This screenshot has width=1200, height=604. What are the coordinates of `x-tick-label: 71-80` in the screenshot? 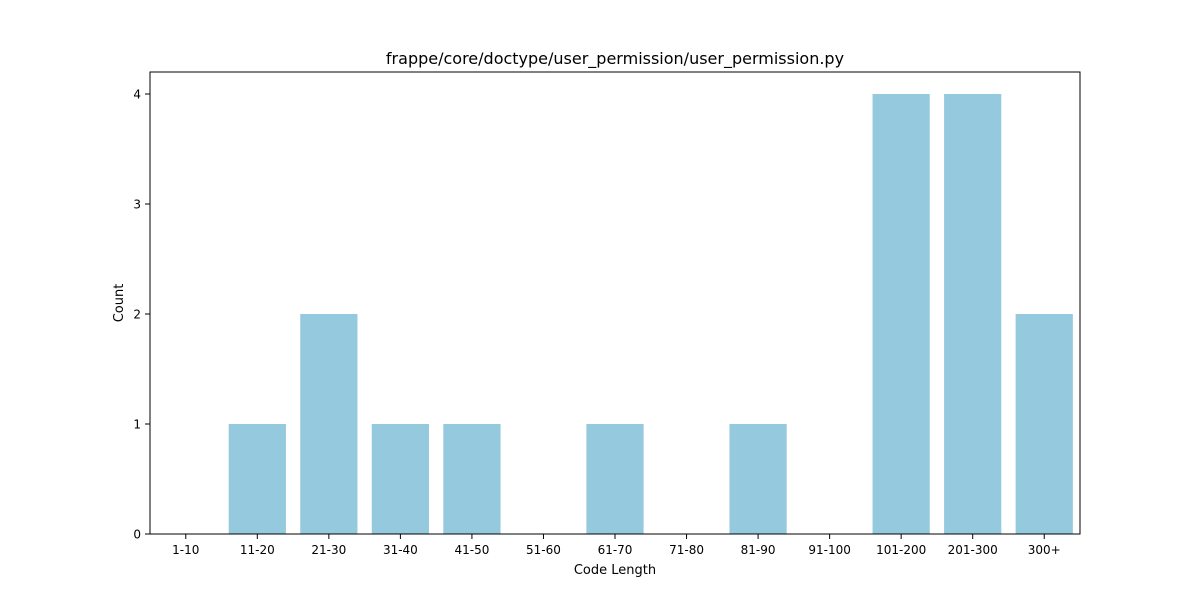 It's located at (686, 550).